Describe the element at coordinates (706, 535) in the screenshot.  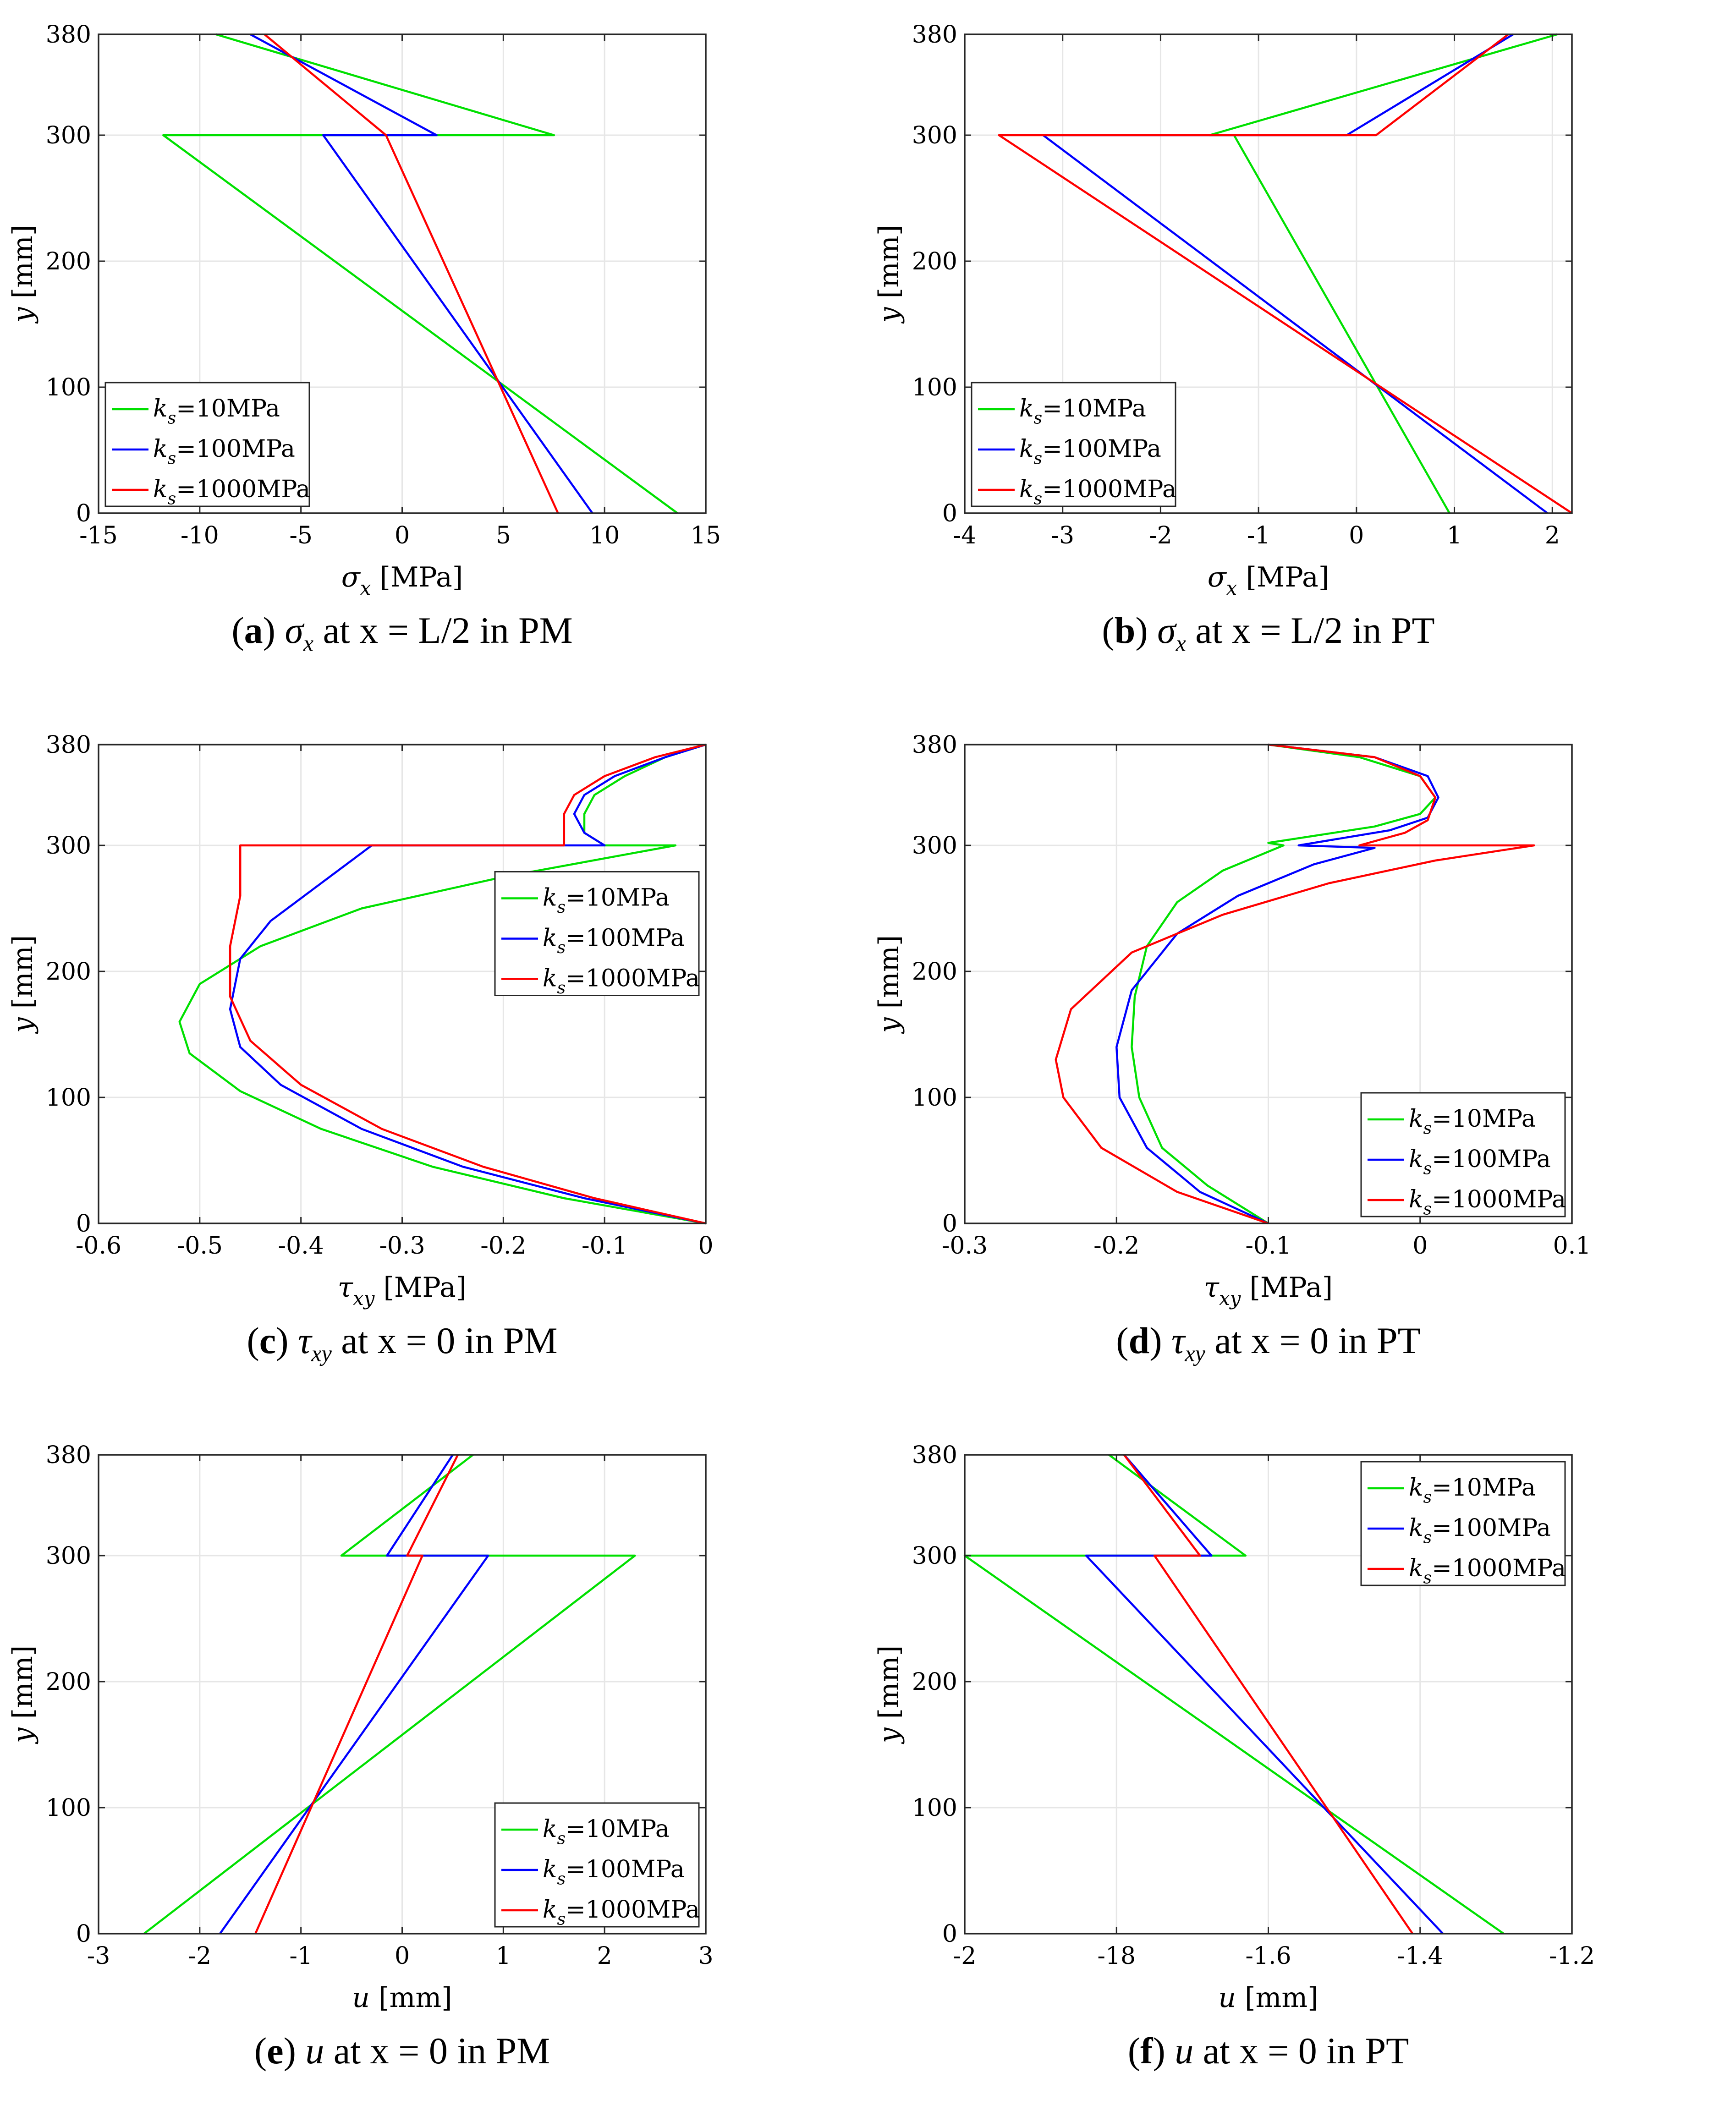
I see `x-tick-label: 15` at that location.